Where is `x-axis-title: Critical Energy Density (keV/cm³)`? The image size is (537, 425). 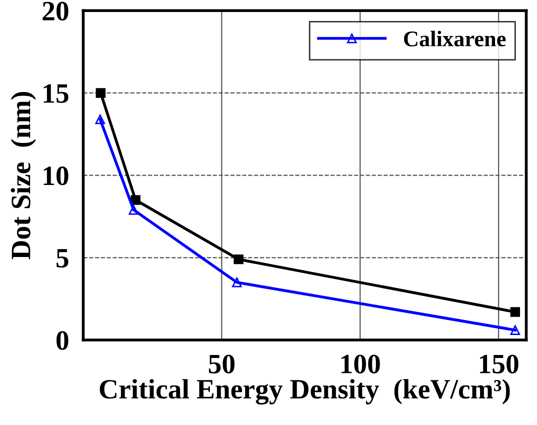 x-axis-title: Critical Energy Density (keV/cm³) is located at coordinates (305, 391).